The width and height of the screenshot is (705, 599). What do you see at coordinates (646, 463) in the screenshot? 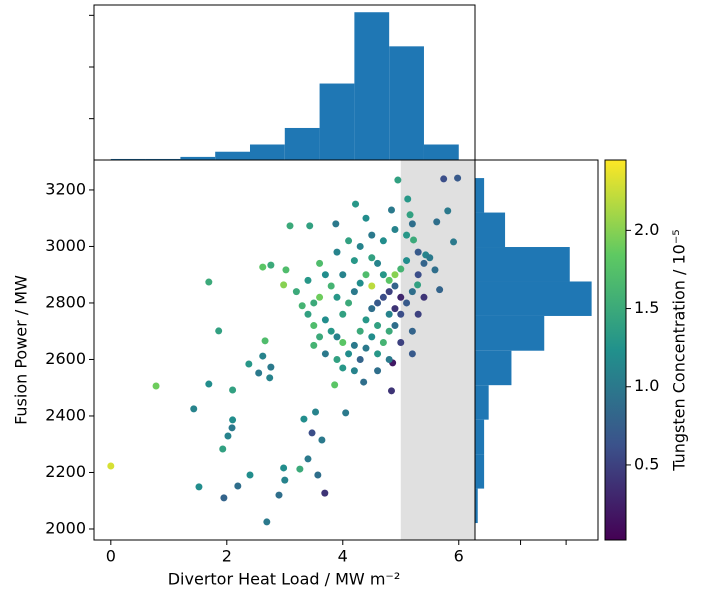
I see `colorbar-tick-label: 0.5` at bounding box center [646, 463].